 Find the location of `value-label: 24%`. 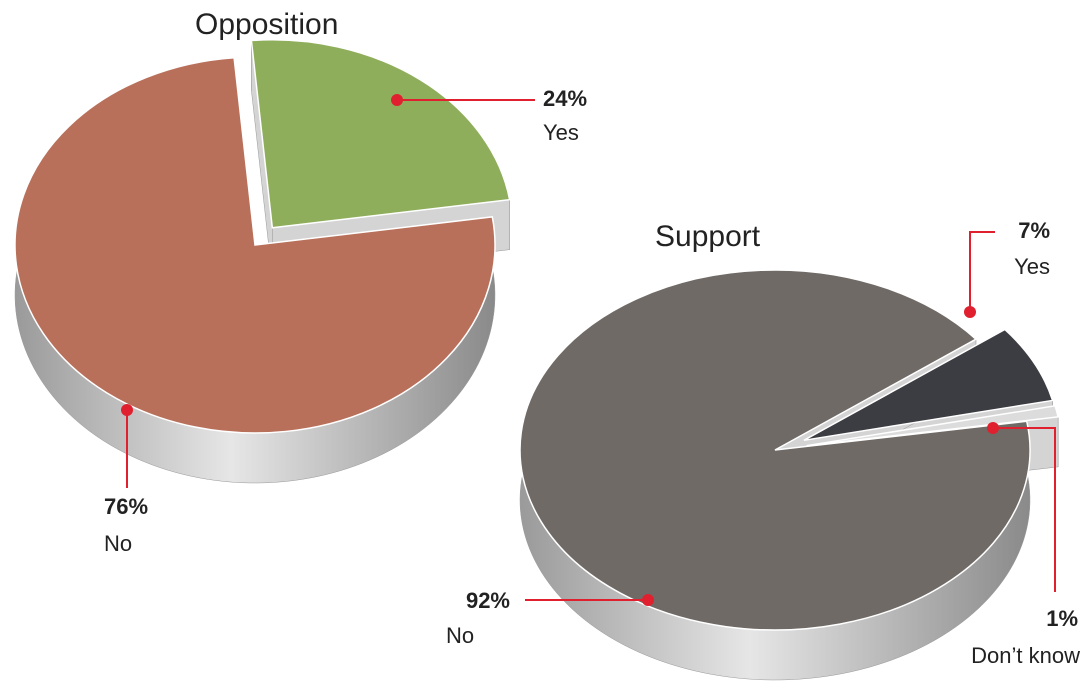

value-label: 24% is located at coordinates (565, 98).